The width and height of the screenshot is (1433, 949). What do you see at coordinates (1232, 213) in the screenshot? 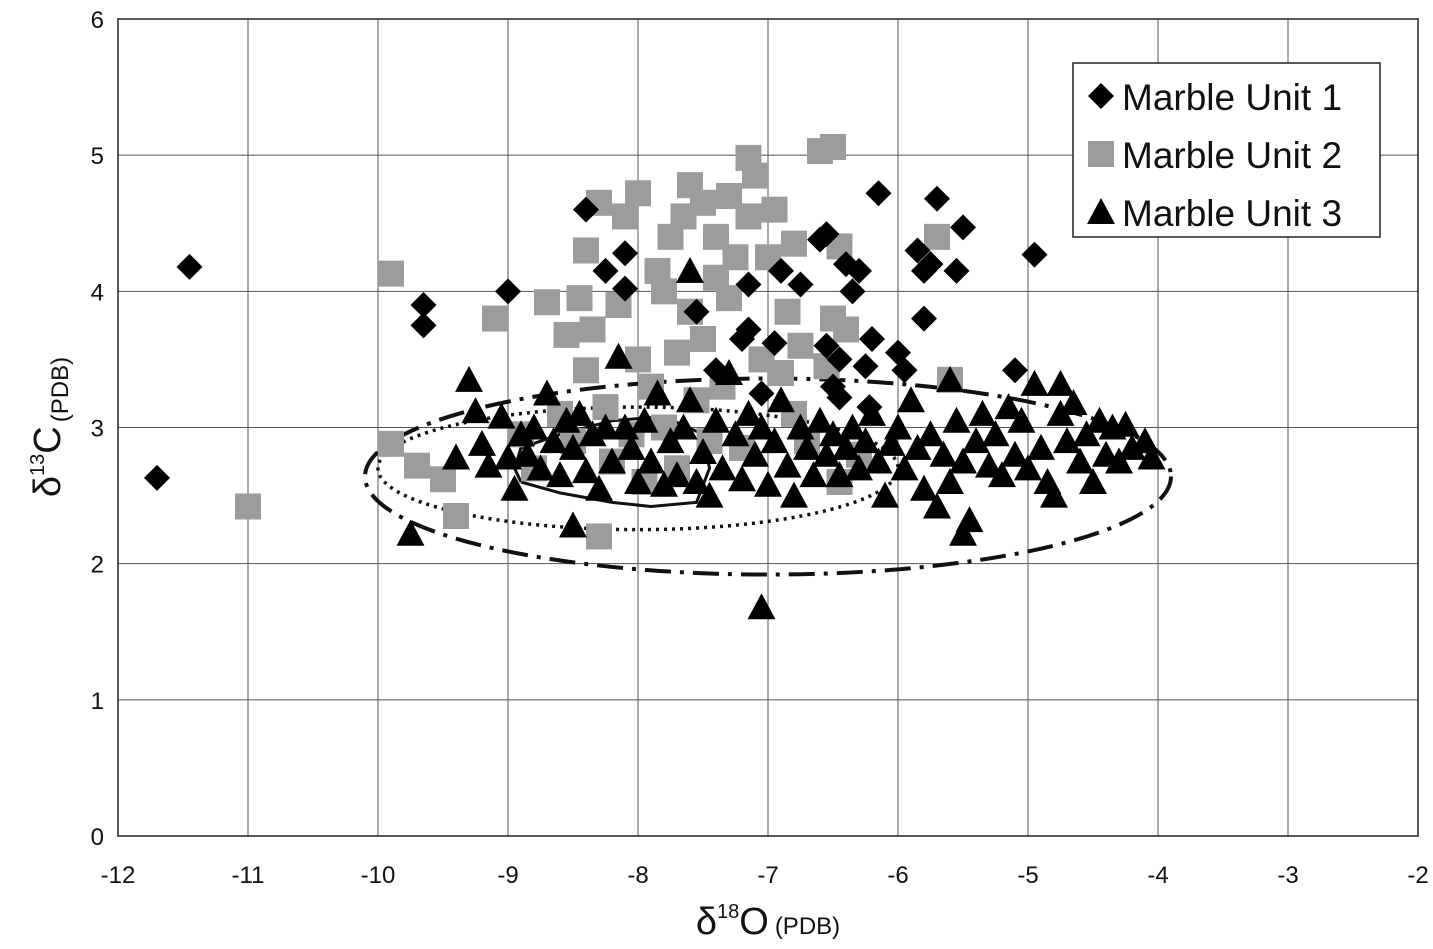
I see `legend-label-unit-3: Marble Unit 3` at bounding box center [1232, 213].